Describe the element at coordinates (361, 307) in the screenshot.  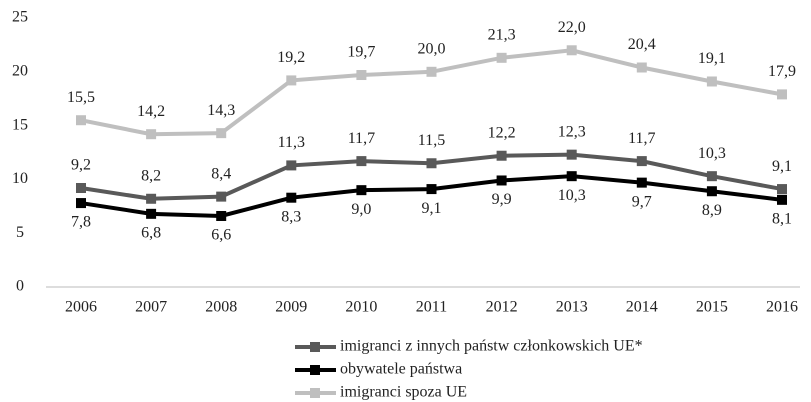
I see `x-tick-label: 2010` at that location.